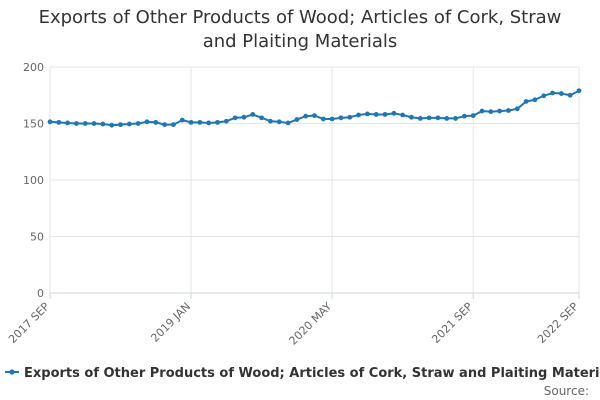  Describe the element at coordinates (566, 391) in the screenshot. I see `source-label: Source:` at that location.